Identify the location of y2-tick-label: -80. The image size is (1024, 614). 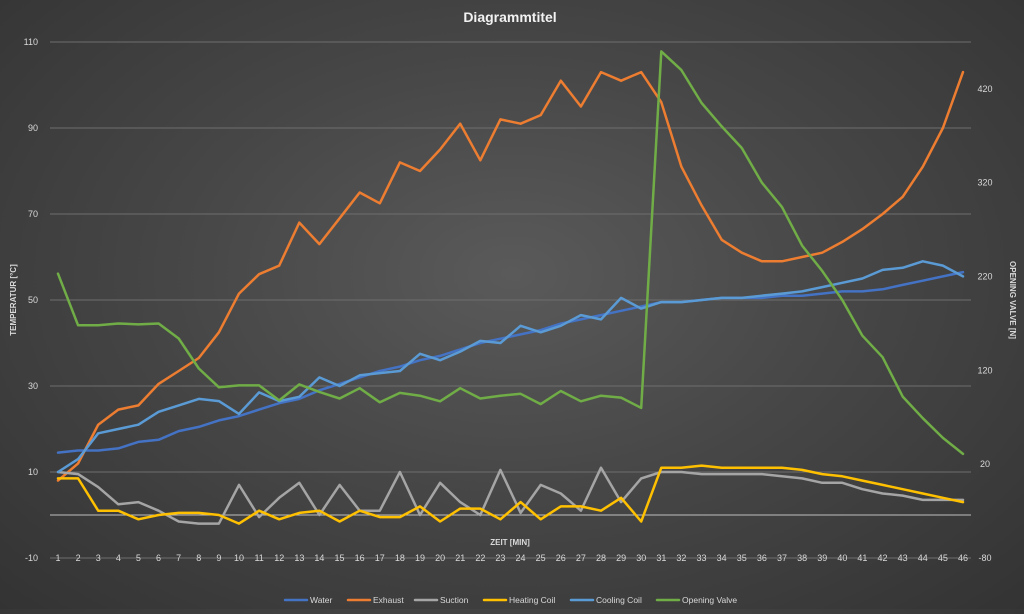
(984, 558).